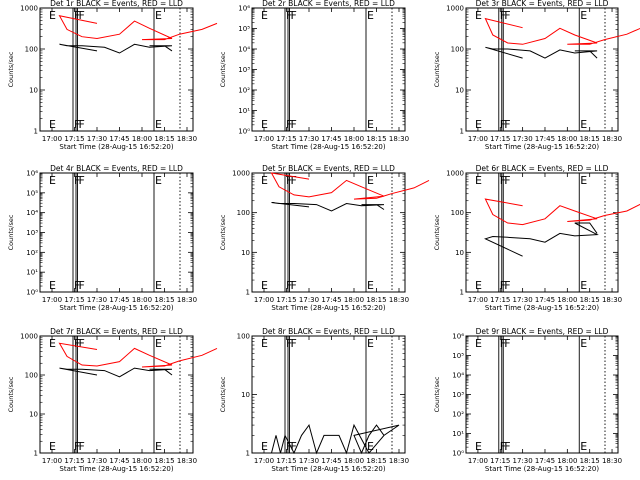  Describe the element at coordinates (36, 454) in the screenshot. I see `panel-7-ytick-label: 1` at that location.